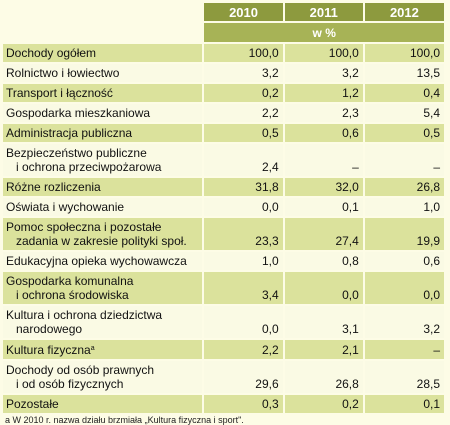  Describe the element at coordinates (92, 348) in the screenshot. I see `footnote-marker: a` at that location.